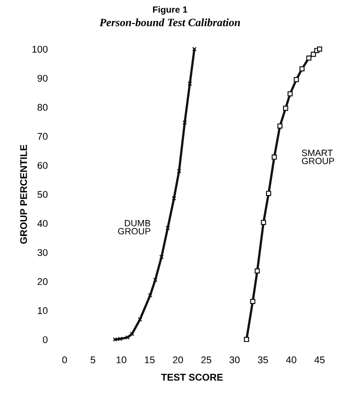 Image resolution: width=340 pixels, height=409 pixels. I want to click on x-tick-label: 40, so click(291, 360).